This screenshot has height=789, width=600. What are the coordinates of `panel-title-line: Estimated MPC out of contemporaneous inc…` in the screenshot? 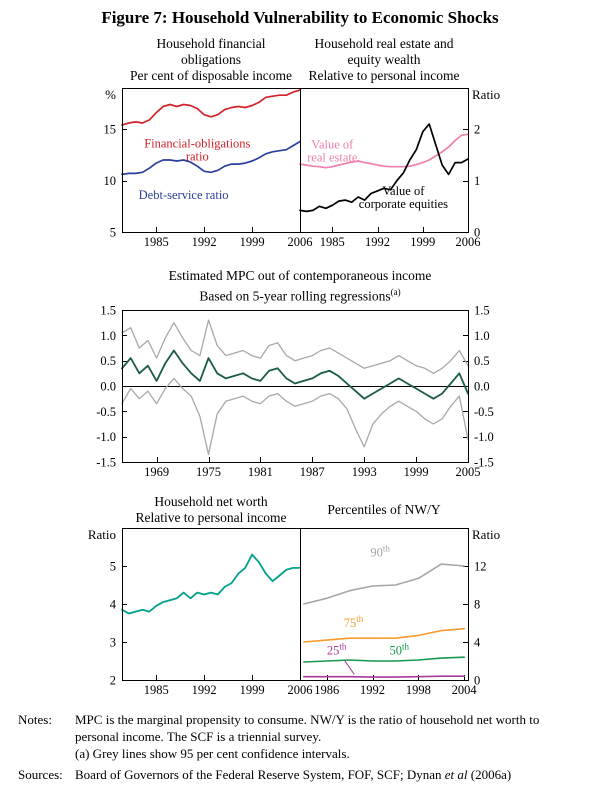 It's located at (300, 275).